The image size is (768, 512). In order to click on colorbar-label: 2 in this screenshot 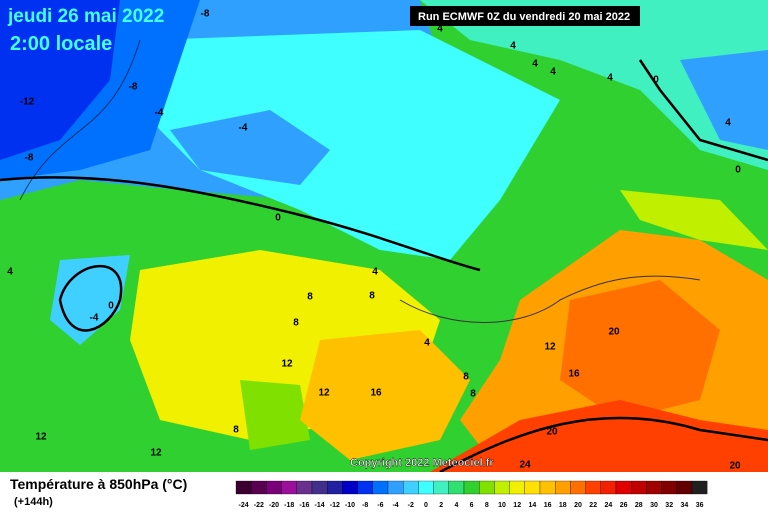, I will do `click(441, 505)`.